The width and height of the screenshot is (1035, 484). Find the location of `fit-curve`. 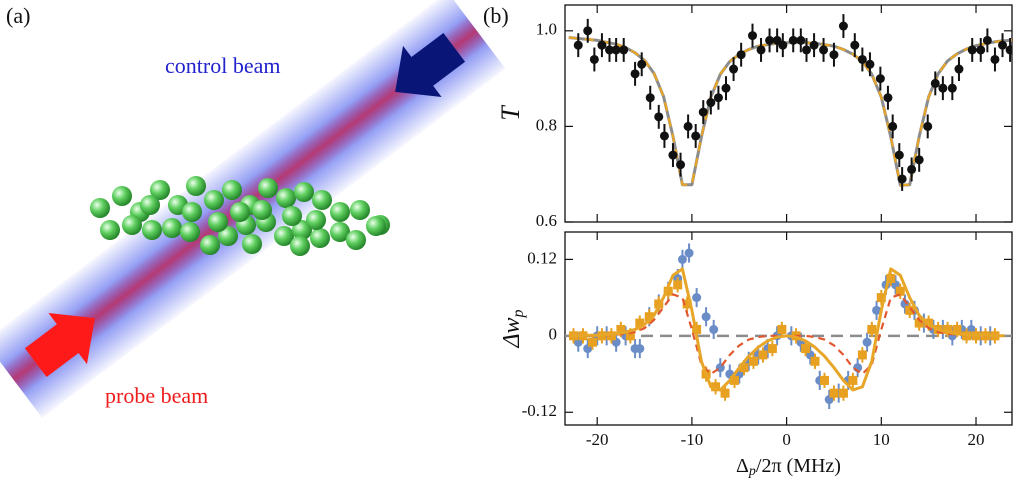

fit-curve is located at coordinates (790, 111).